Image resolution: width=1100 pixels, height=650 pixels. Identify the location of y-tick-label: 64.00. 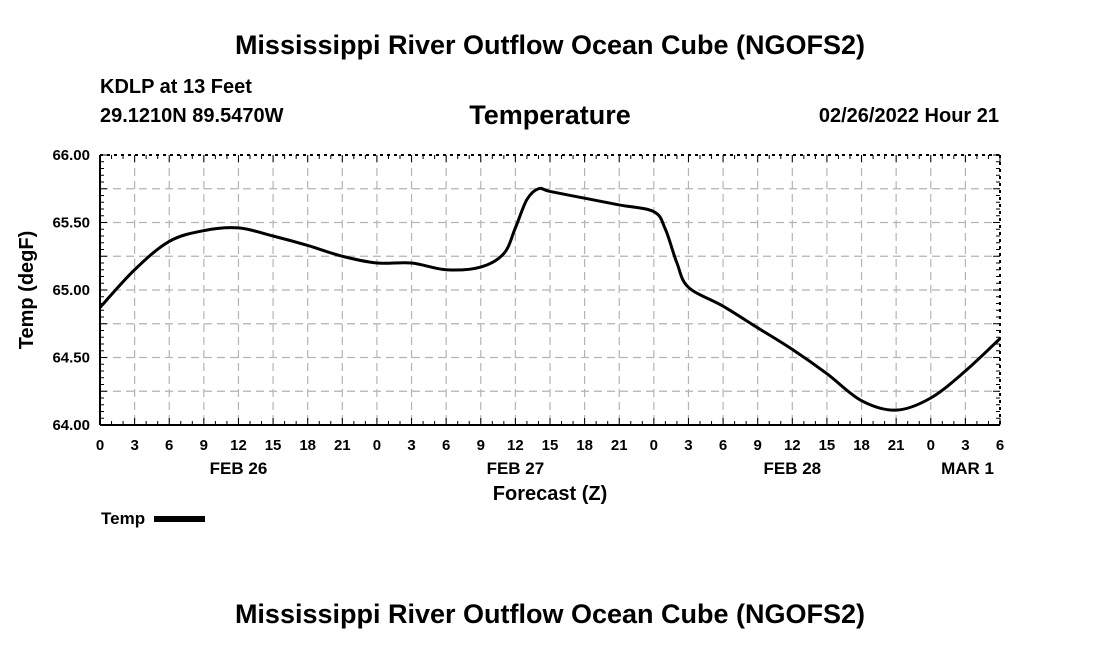
(71, 425).